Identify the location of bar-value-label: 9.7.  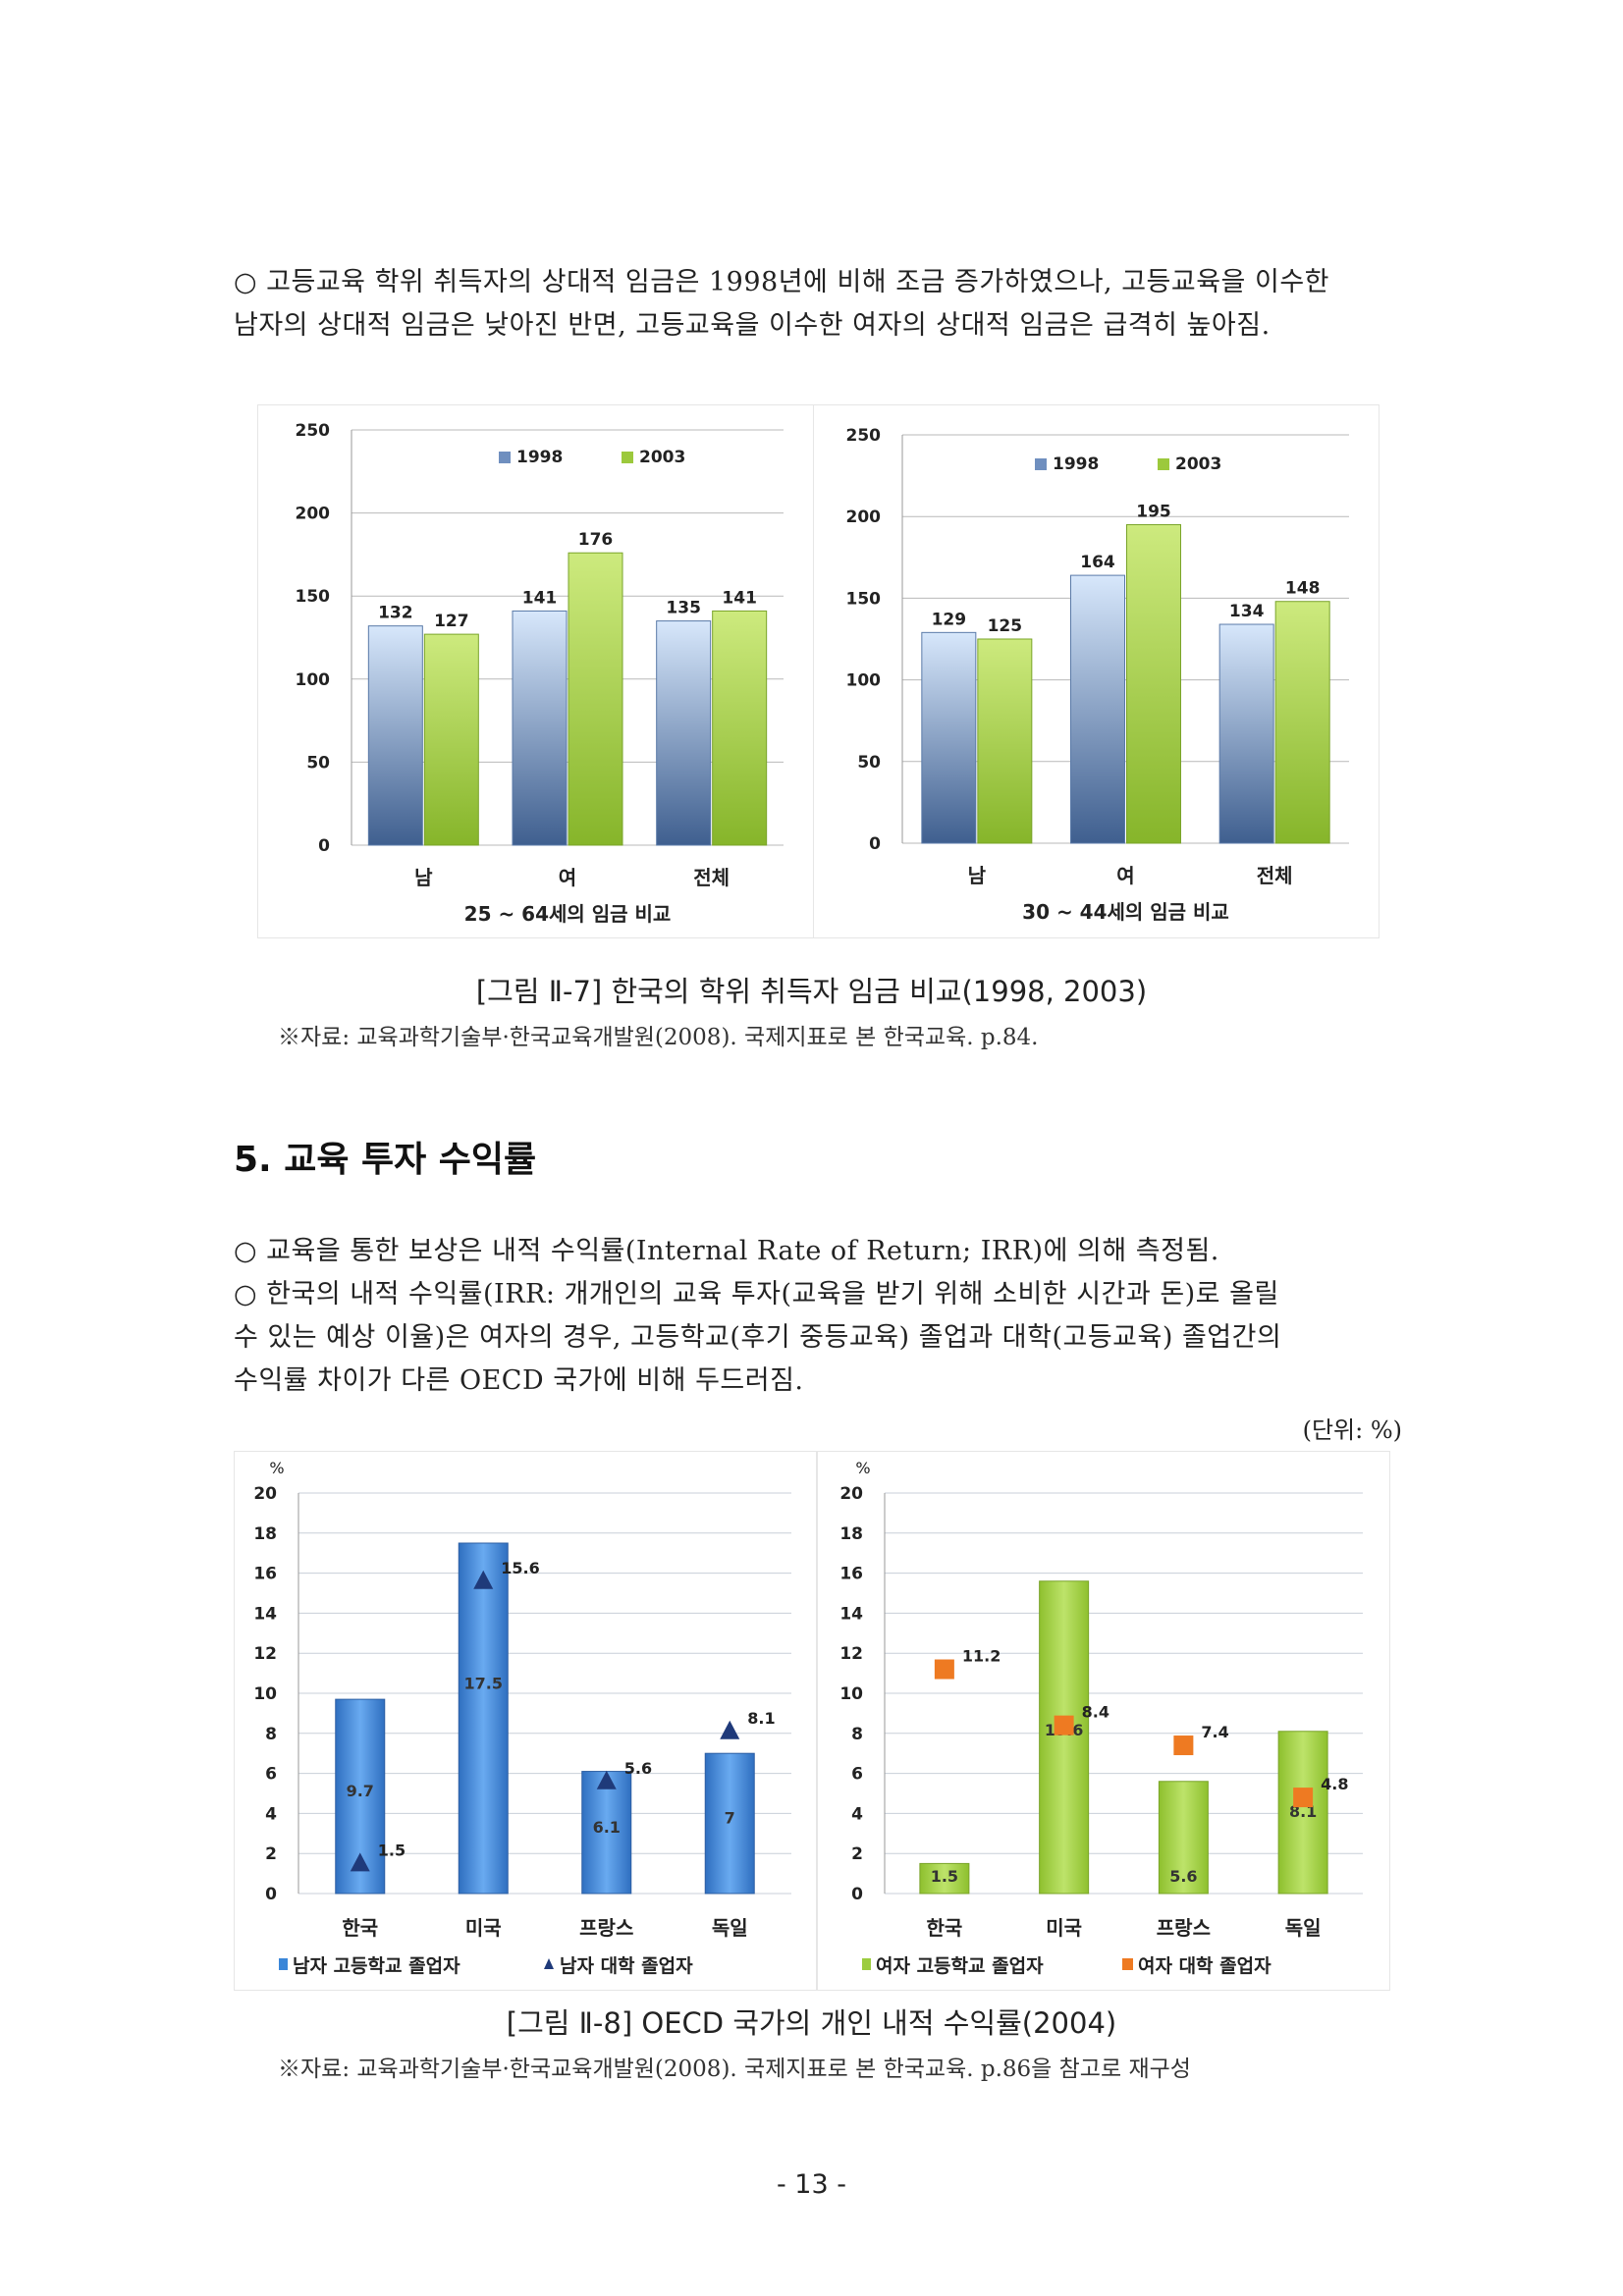
(360, 1791).